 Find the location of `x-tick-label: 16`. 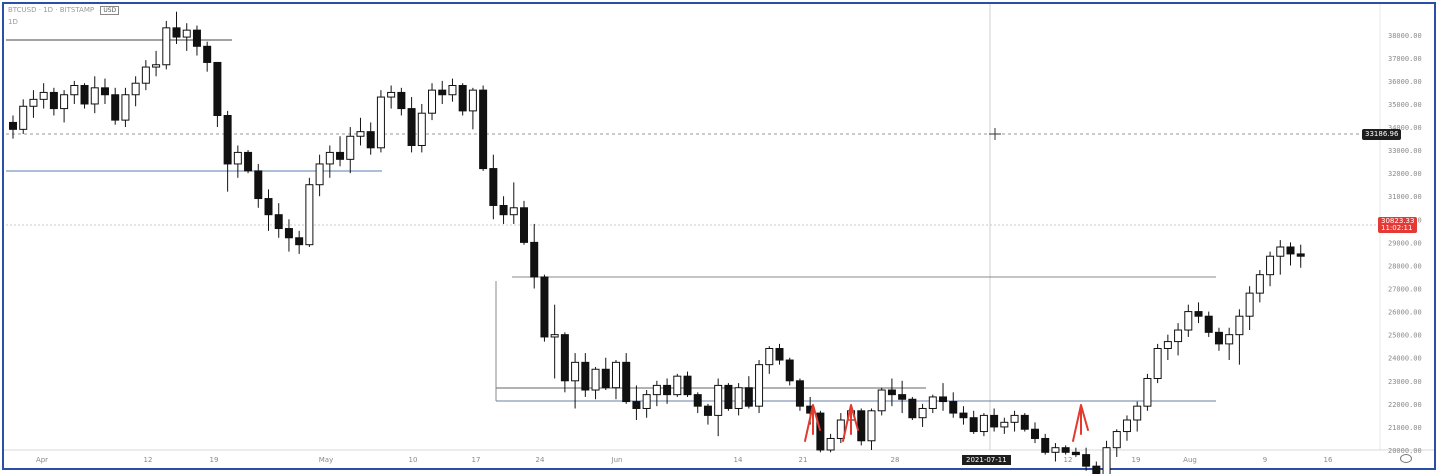

x-tick-label: 16 is located at coordinates (1328, 460).